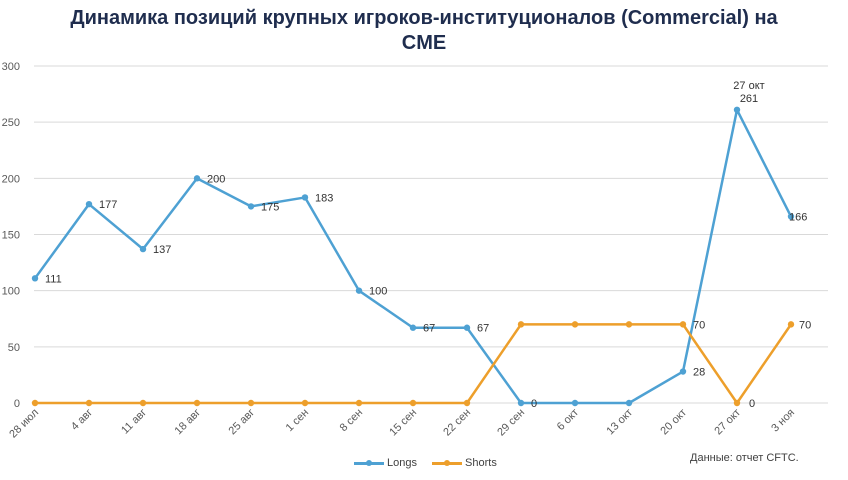 The image size is (848, 480). What do you see at coordinates (568, 420) in the screenshot?
I see `x-tick-label: 6 окт` at bounding box center [568, 420].